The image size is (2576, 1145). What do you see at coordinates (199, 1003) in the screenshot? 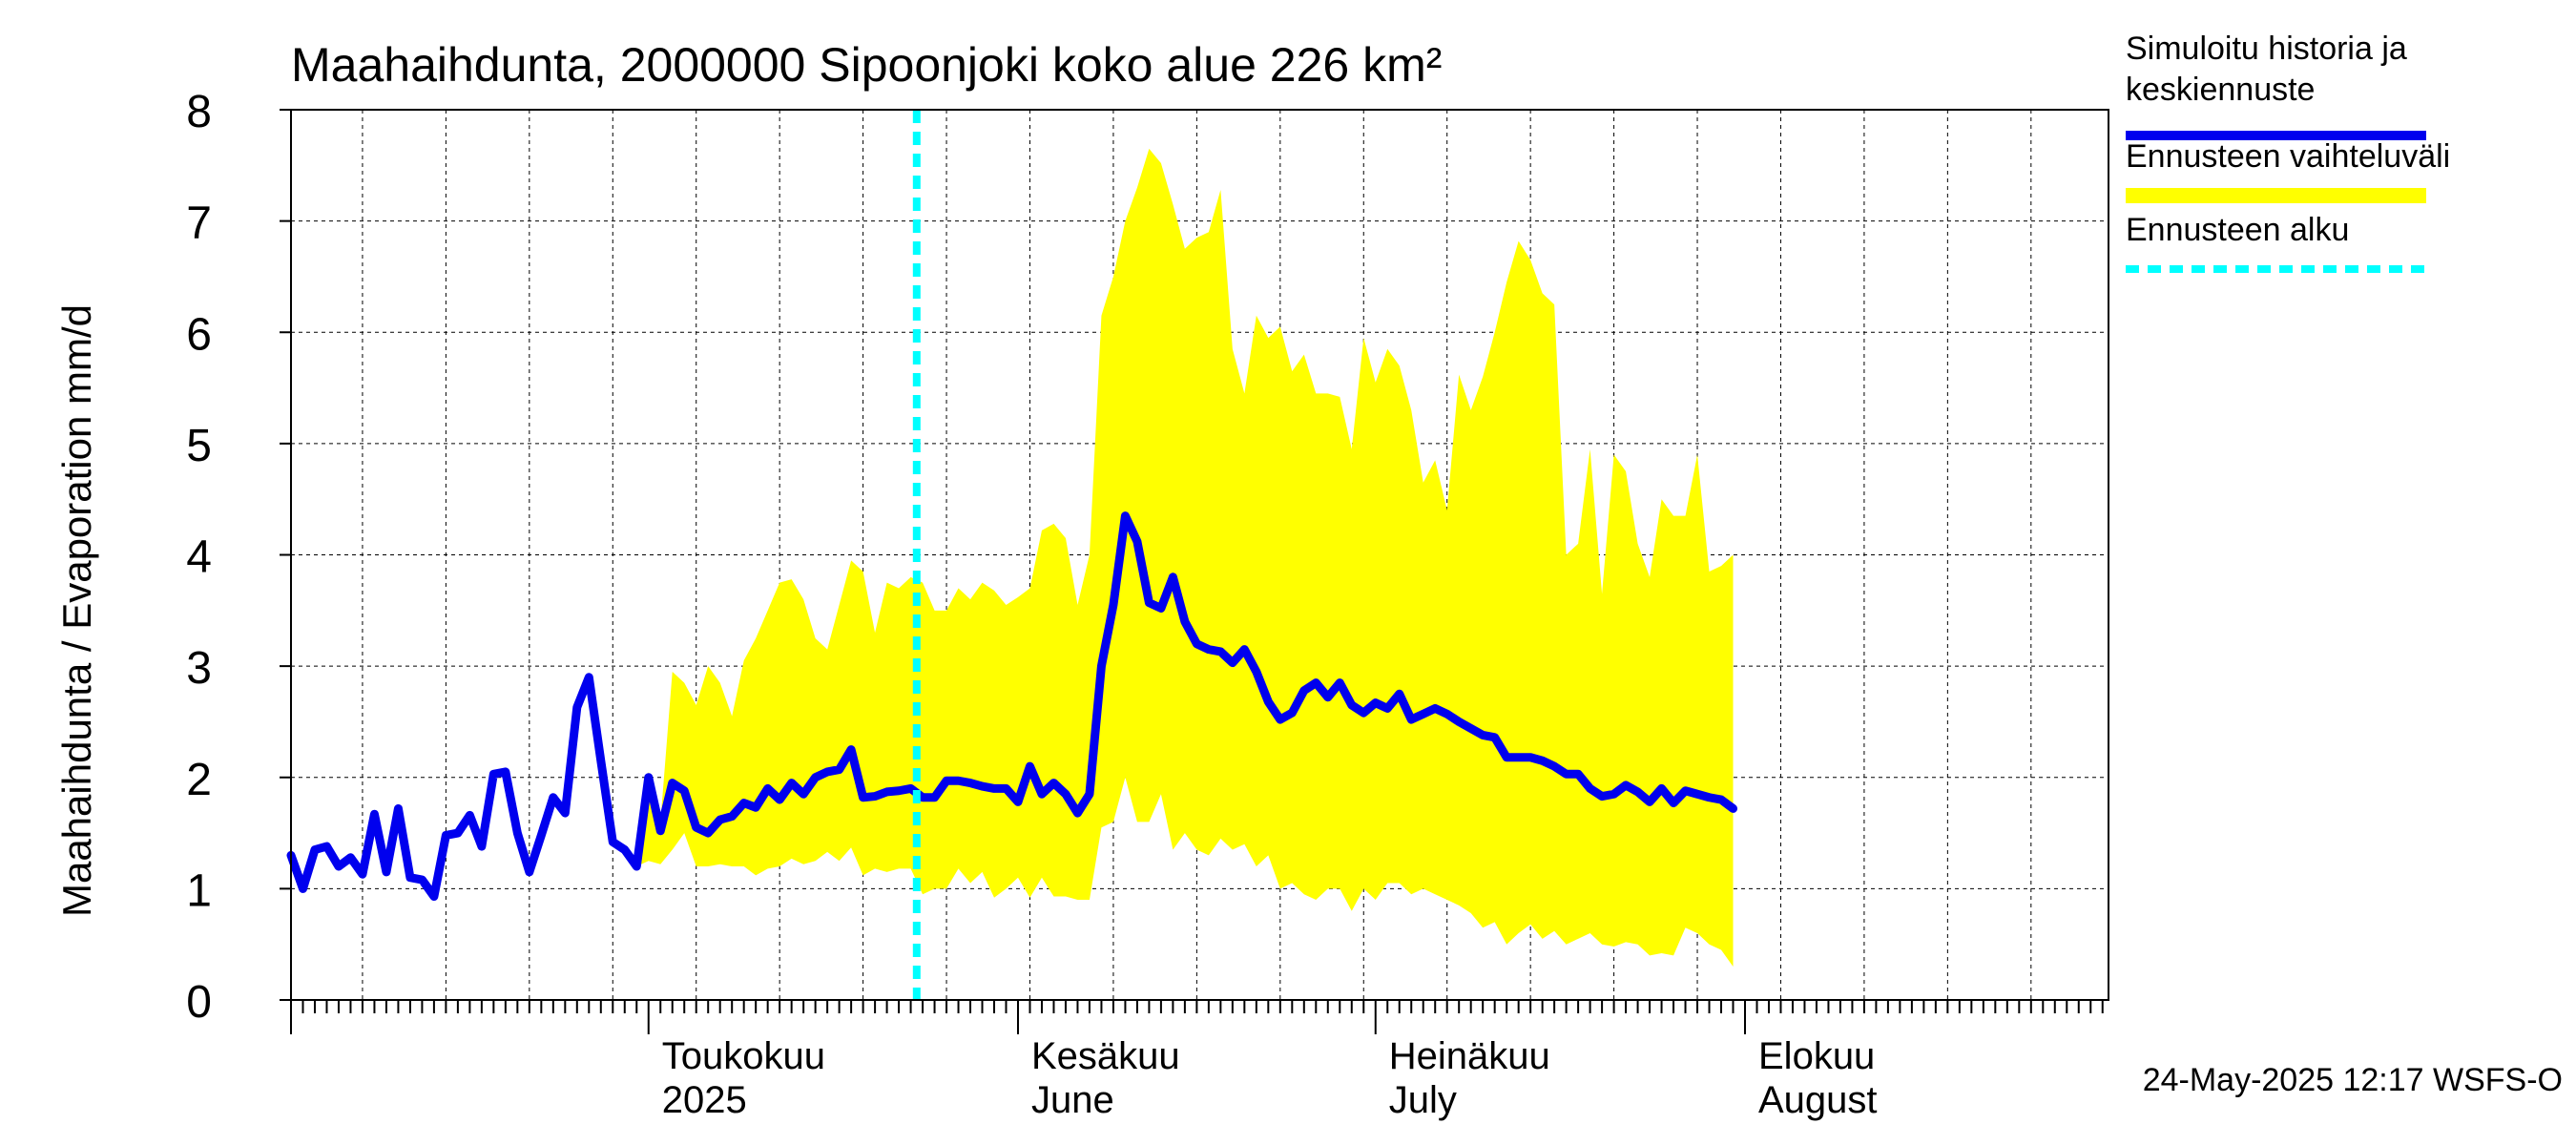
I see `y-tick-label: 0` at bounding box center [199, 1003].